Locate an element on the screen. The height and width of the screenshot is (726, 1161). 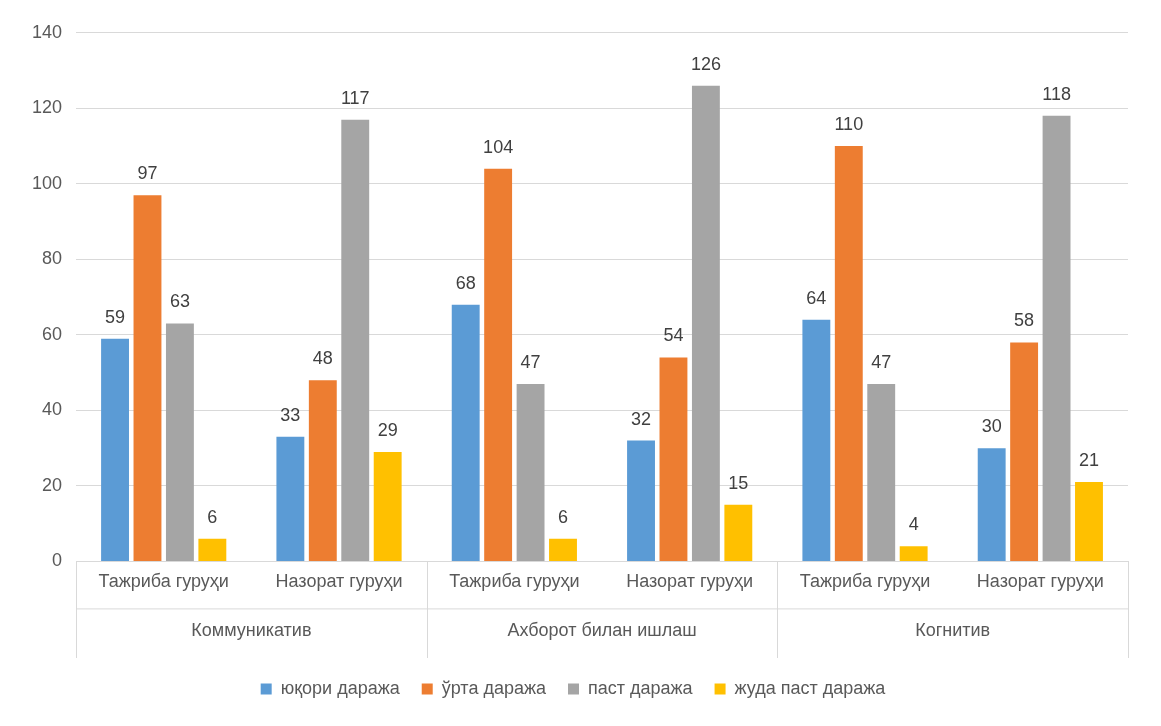
y-tick-label: 0 is located at coordinates (57, 560).